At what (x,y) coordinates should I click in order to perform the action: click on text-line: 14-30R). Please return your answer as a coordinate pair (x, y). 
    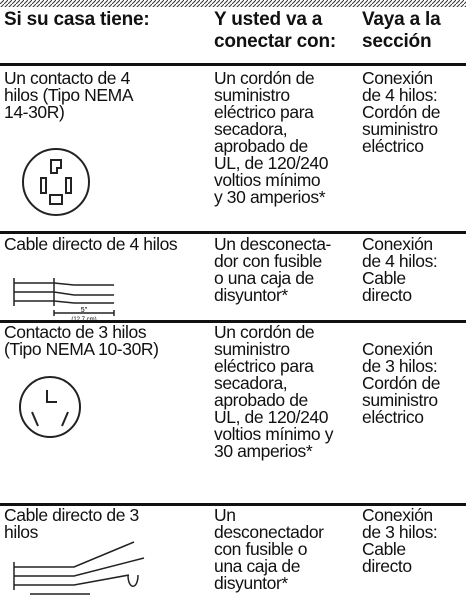
    Looking at the image, I should click on (34, 112).